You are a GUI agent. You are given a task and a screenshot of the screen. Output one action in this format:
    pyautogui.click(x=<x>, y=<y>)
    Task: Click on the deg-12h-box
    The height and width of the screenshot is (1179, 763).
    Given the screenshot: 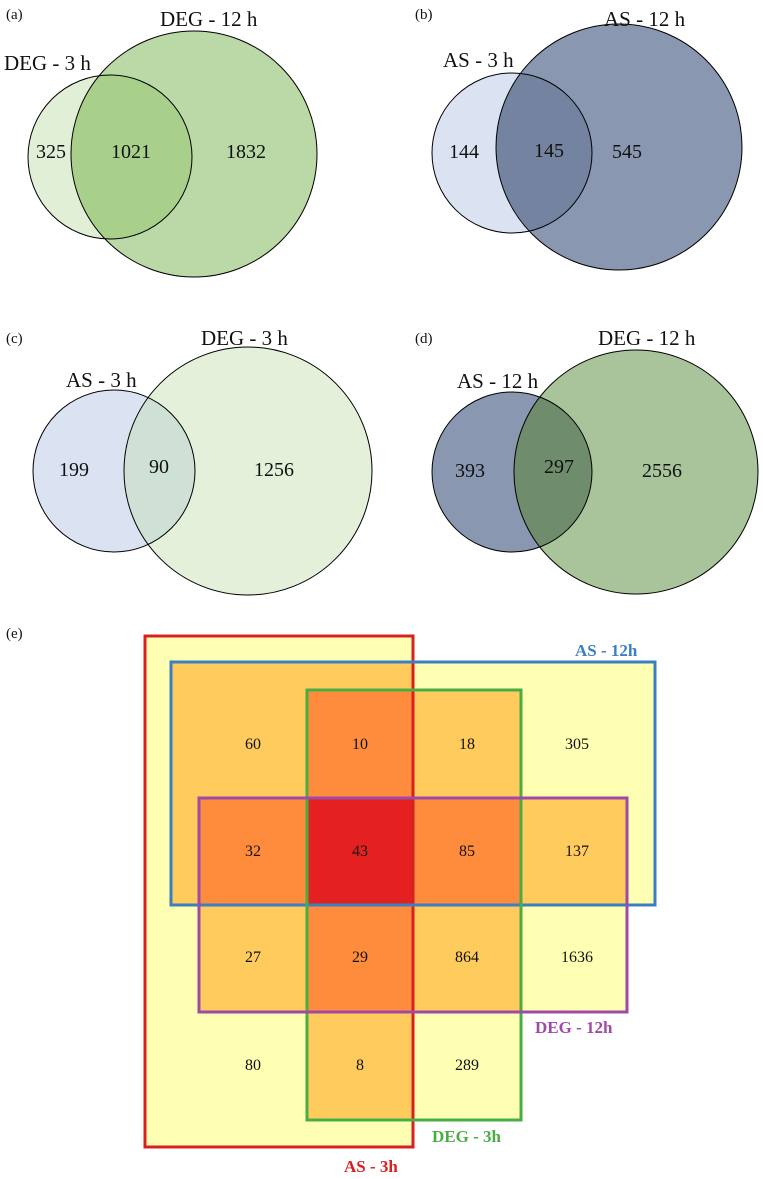 What is the action you would take?
    pyautogui.click(x=413, y=905)
    